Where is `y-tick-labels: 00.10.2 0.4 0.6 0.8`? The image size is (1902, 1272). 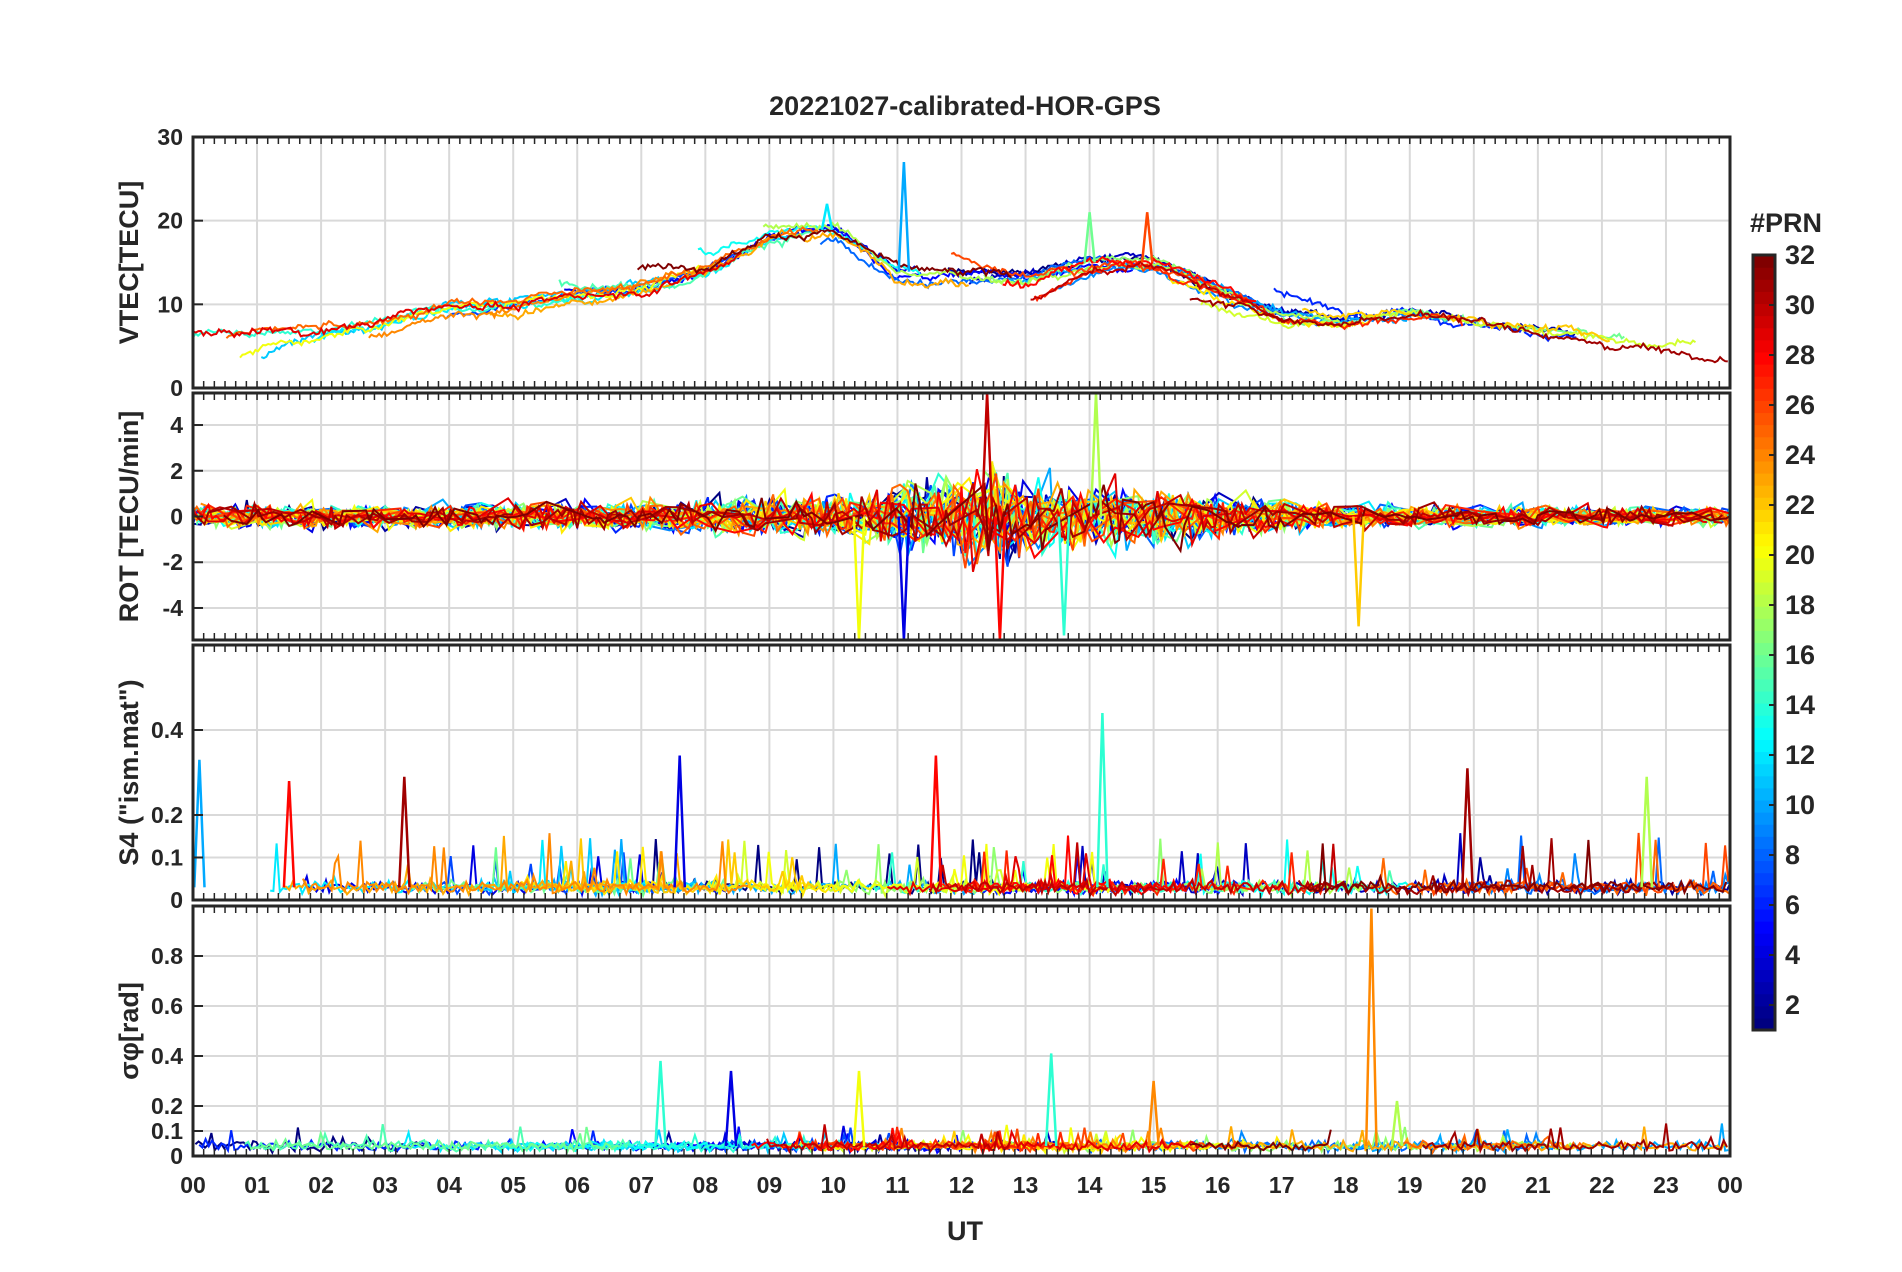 y-tick-labels: 00.10.2 0.4 0.6 0.8 is located at coordinates (177, 1056).